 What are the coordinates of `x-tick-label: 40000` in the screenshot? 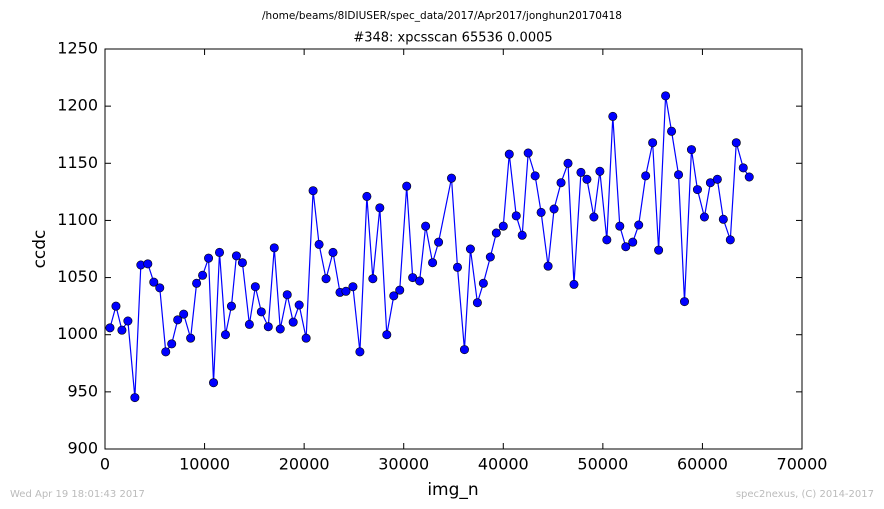 It's located at (503, 464).